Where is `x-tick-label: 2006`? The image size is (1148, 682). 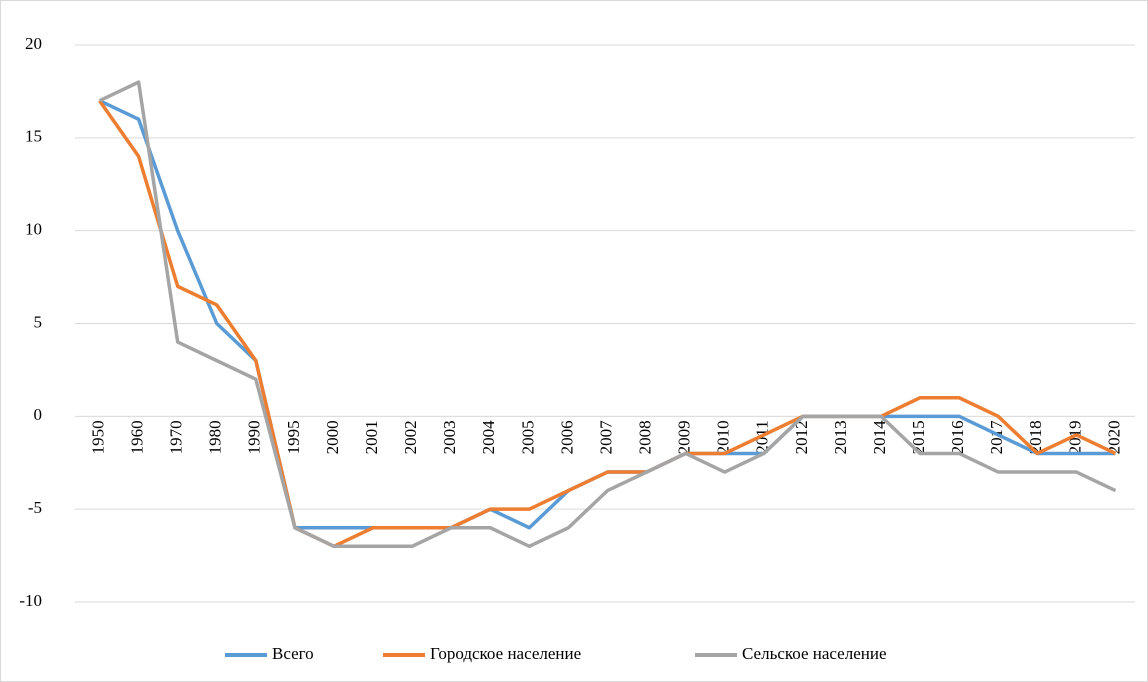
x-tick-label: 2006 is located at coordinates (566, 437).